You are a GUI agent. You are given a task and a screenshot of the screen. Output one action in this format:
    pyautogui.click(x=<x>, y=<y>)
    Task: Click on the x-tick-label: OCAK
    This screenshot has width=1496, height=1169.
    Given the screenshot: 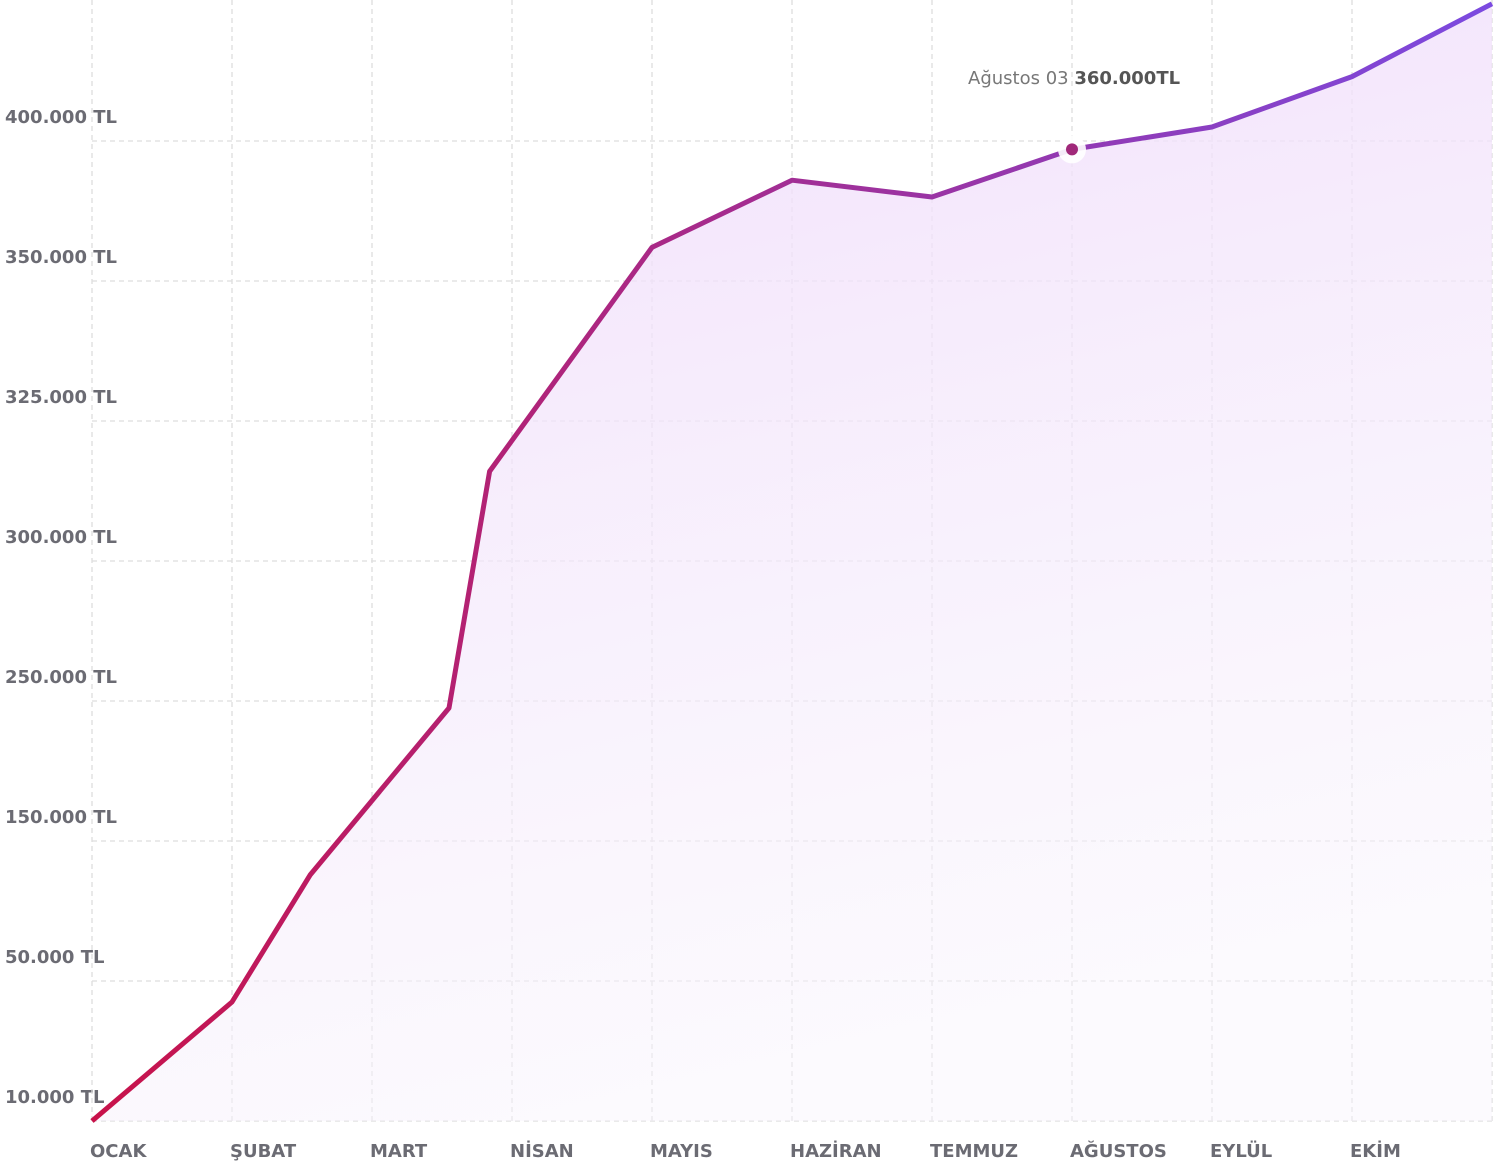 What is the action you would take?
    pyautogui.click(x=118, y=1151)
    